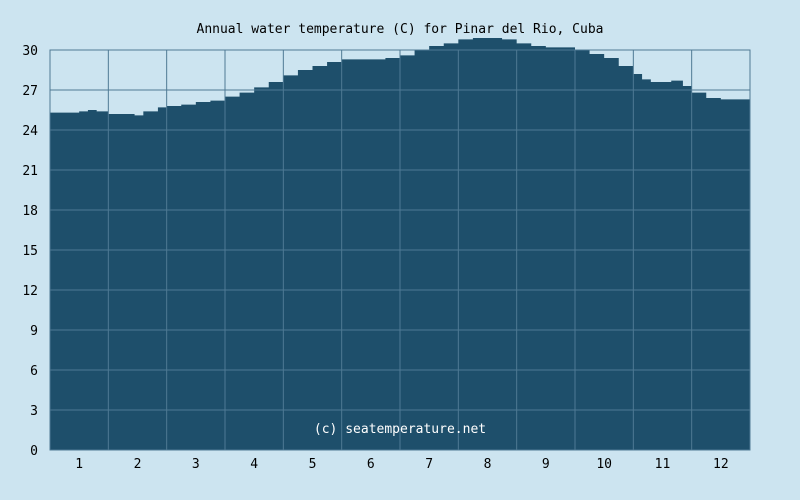 The height and width of the screenshot is (500, 800). I want to click on x-tick-label: 7, so click(429, 464).